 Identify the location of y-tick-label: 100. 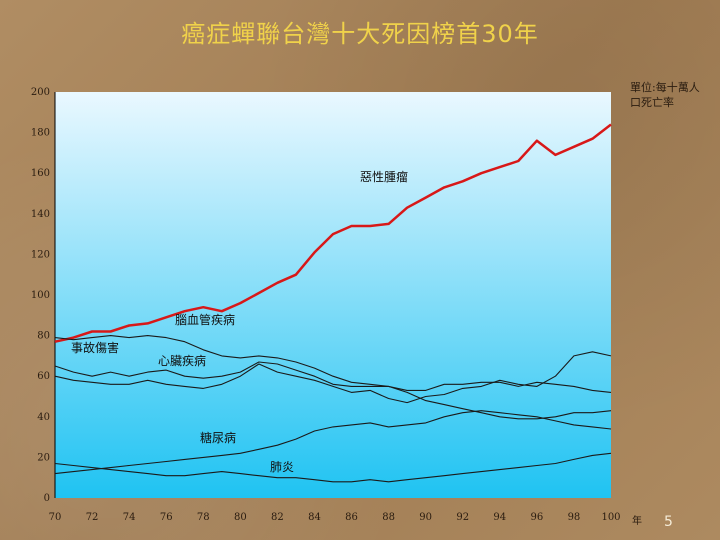
(40, 295).